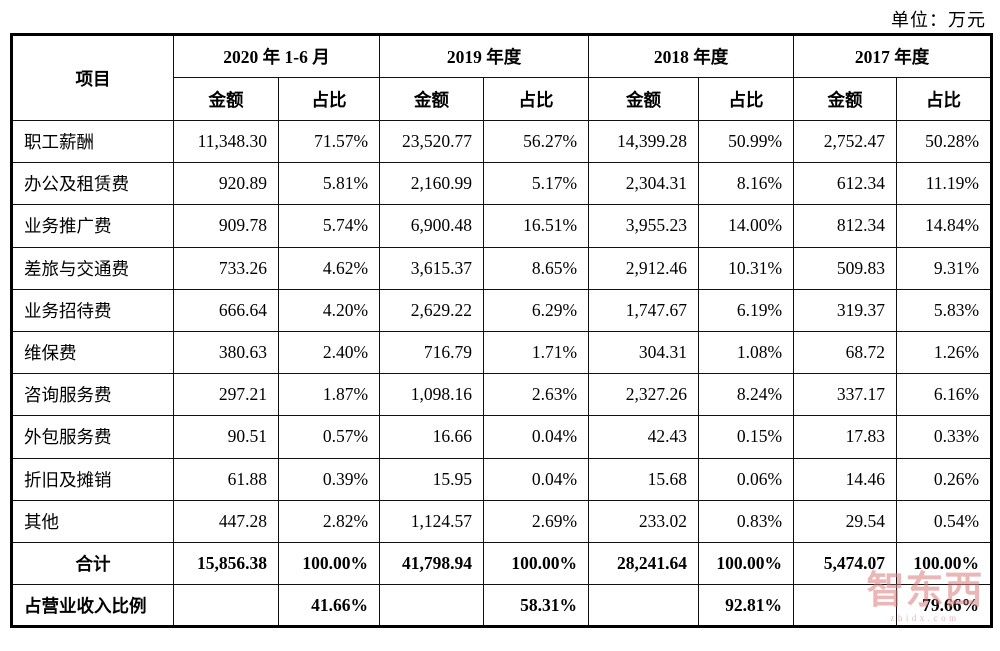  I want to click on amount-cell: 15.95, so click(432, 479).